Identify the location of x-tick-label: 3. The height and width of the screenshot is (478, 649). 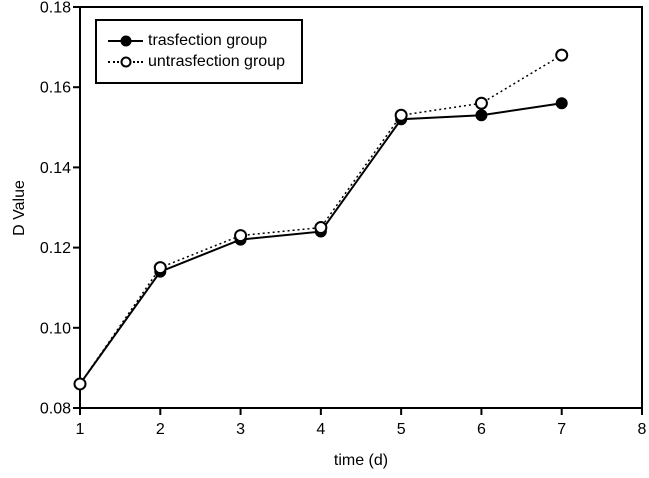
(240, 429).